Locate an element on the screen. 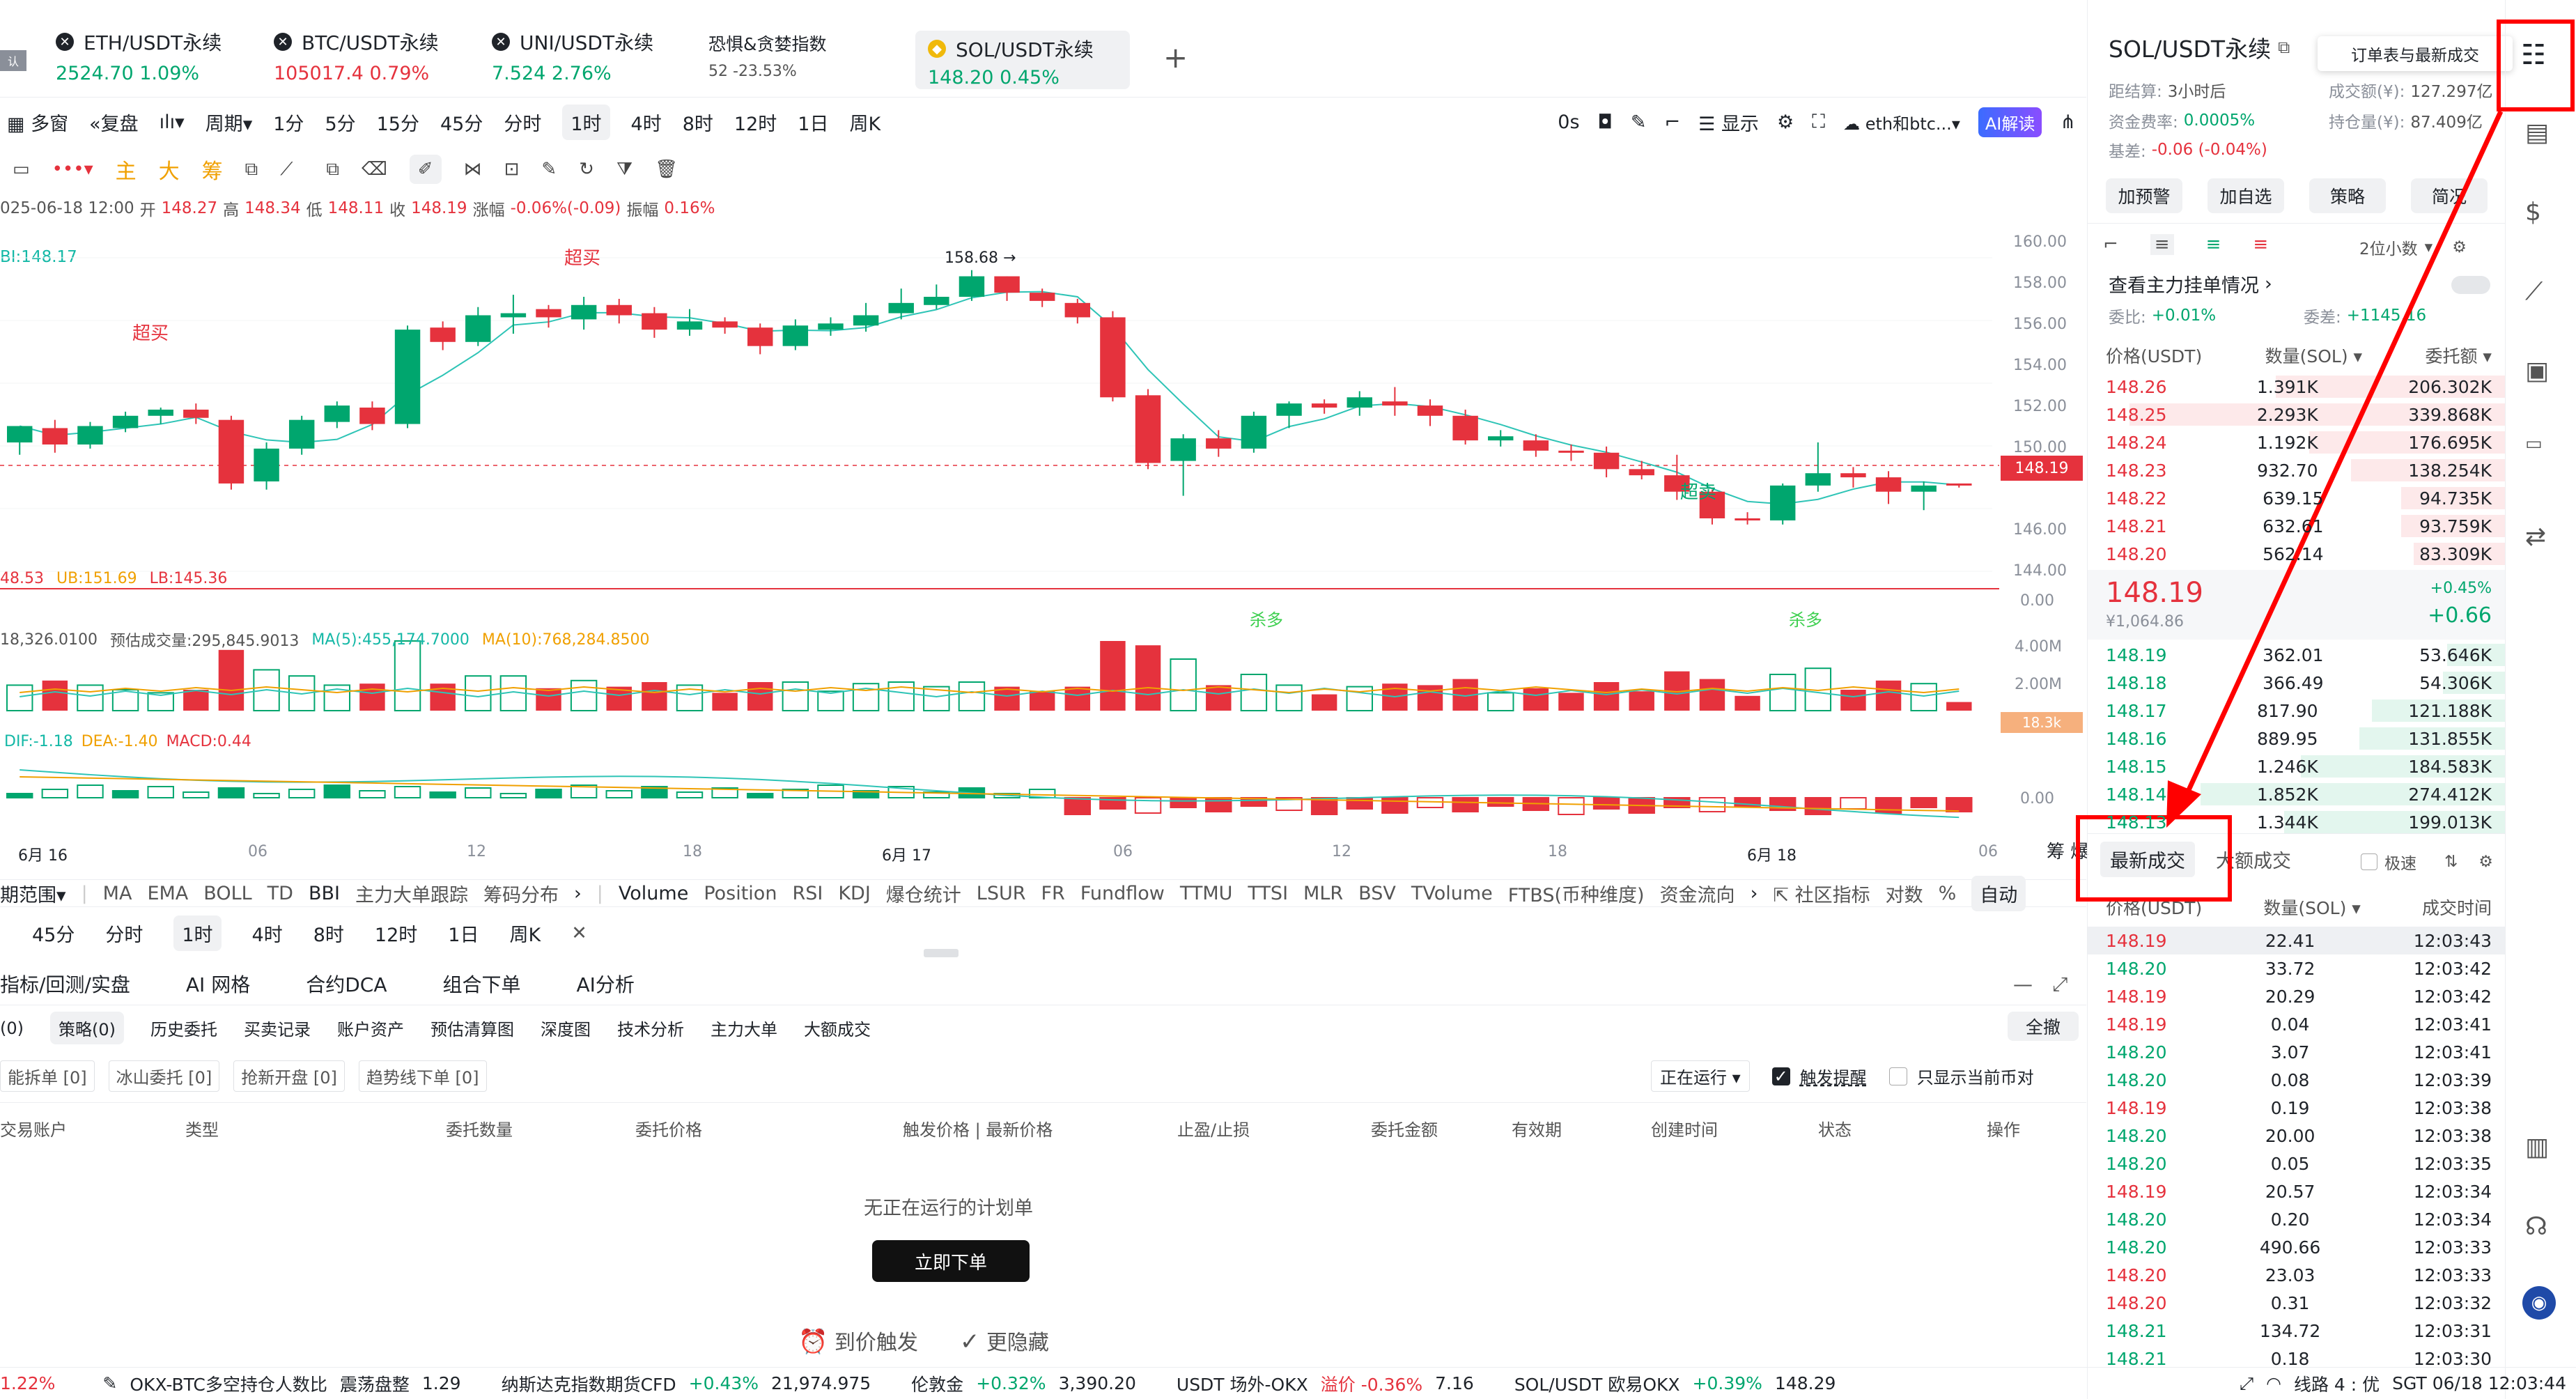  headset-icon: ☊ is located at coordinates (2536, 1227).